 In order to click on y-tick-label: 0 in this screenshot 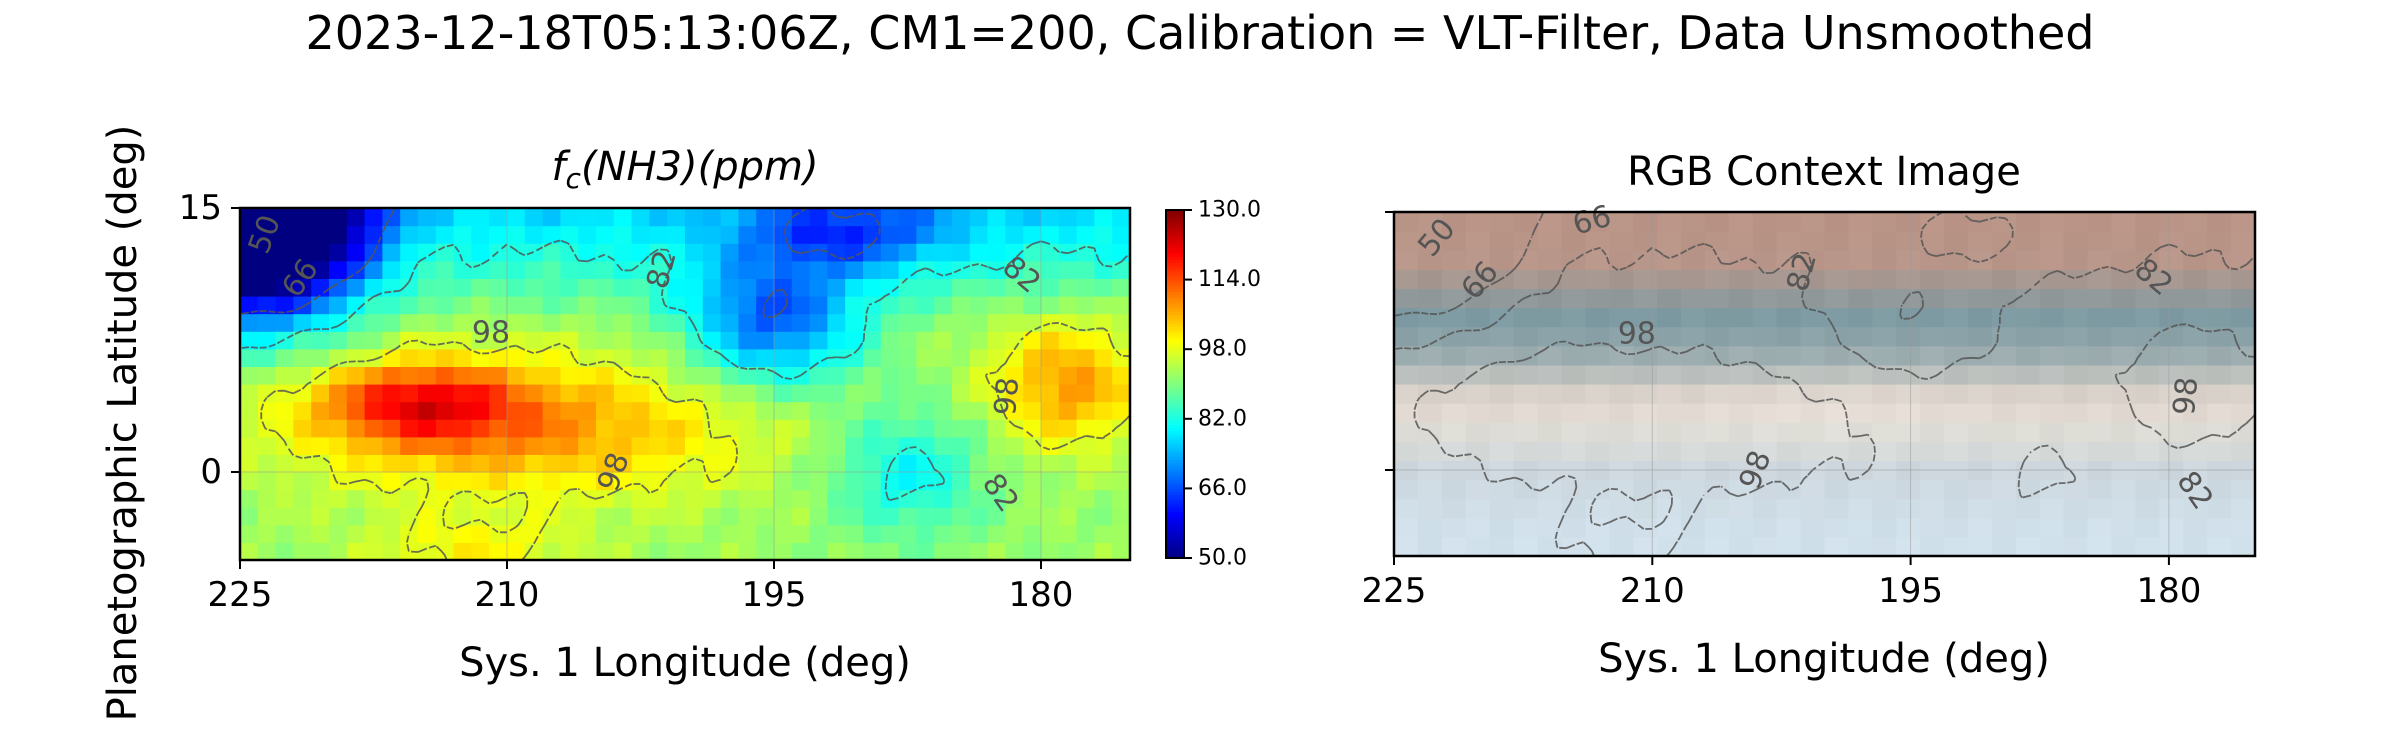, I will do `click(211, 472)`.